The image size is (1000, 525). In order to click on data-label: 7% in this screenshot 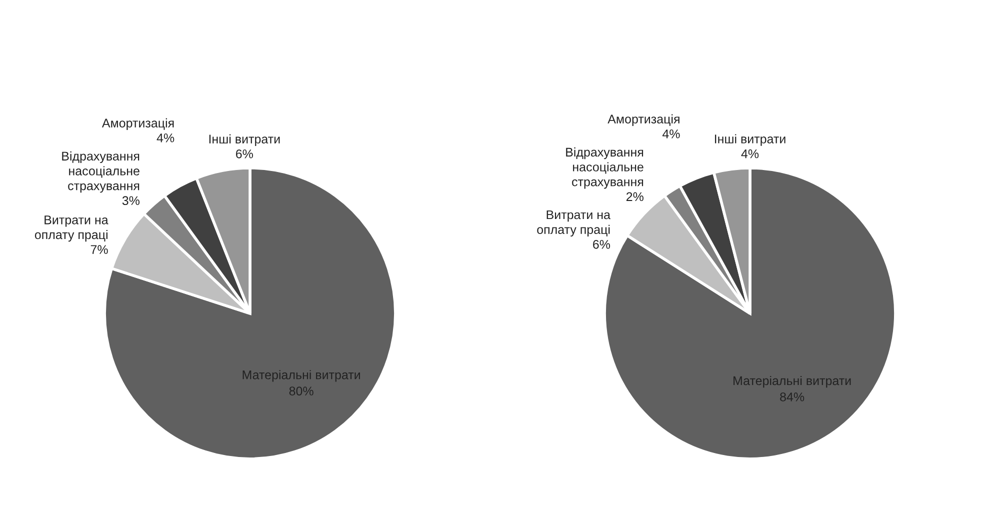, I will do `click(99, 249)`.